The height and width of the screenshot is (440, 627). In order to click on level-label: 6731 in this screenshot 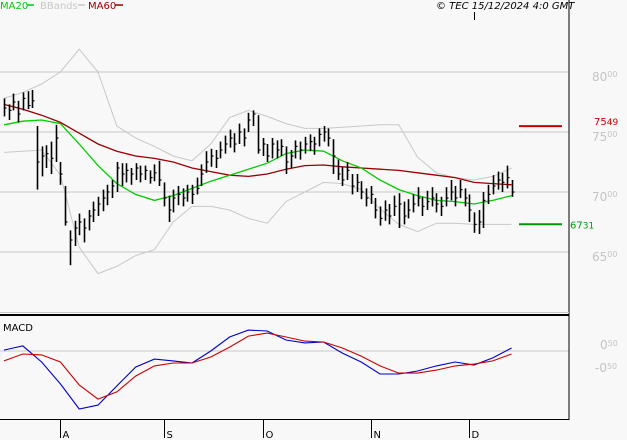, I will do `click(582, 225)`.